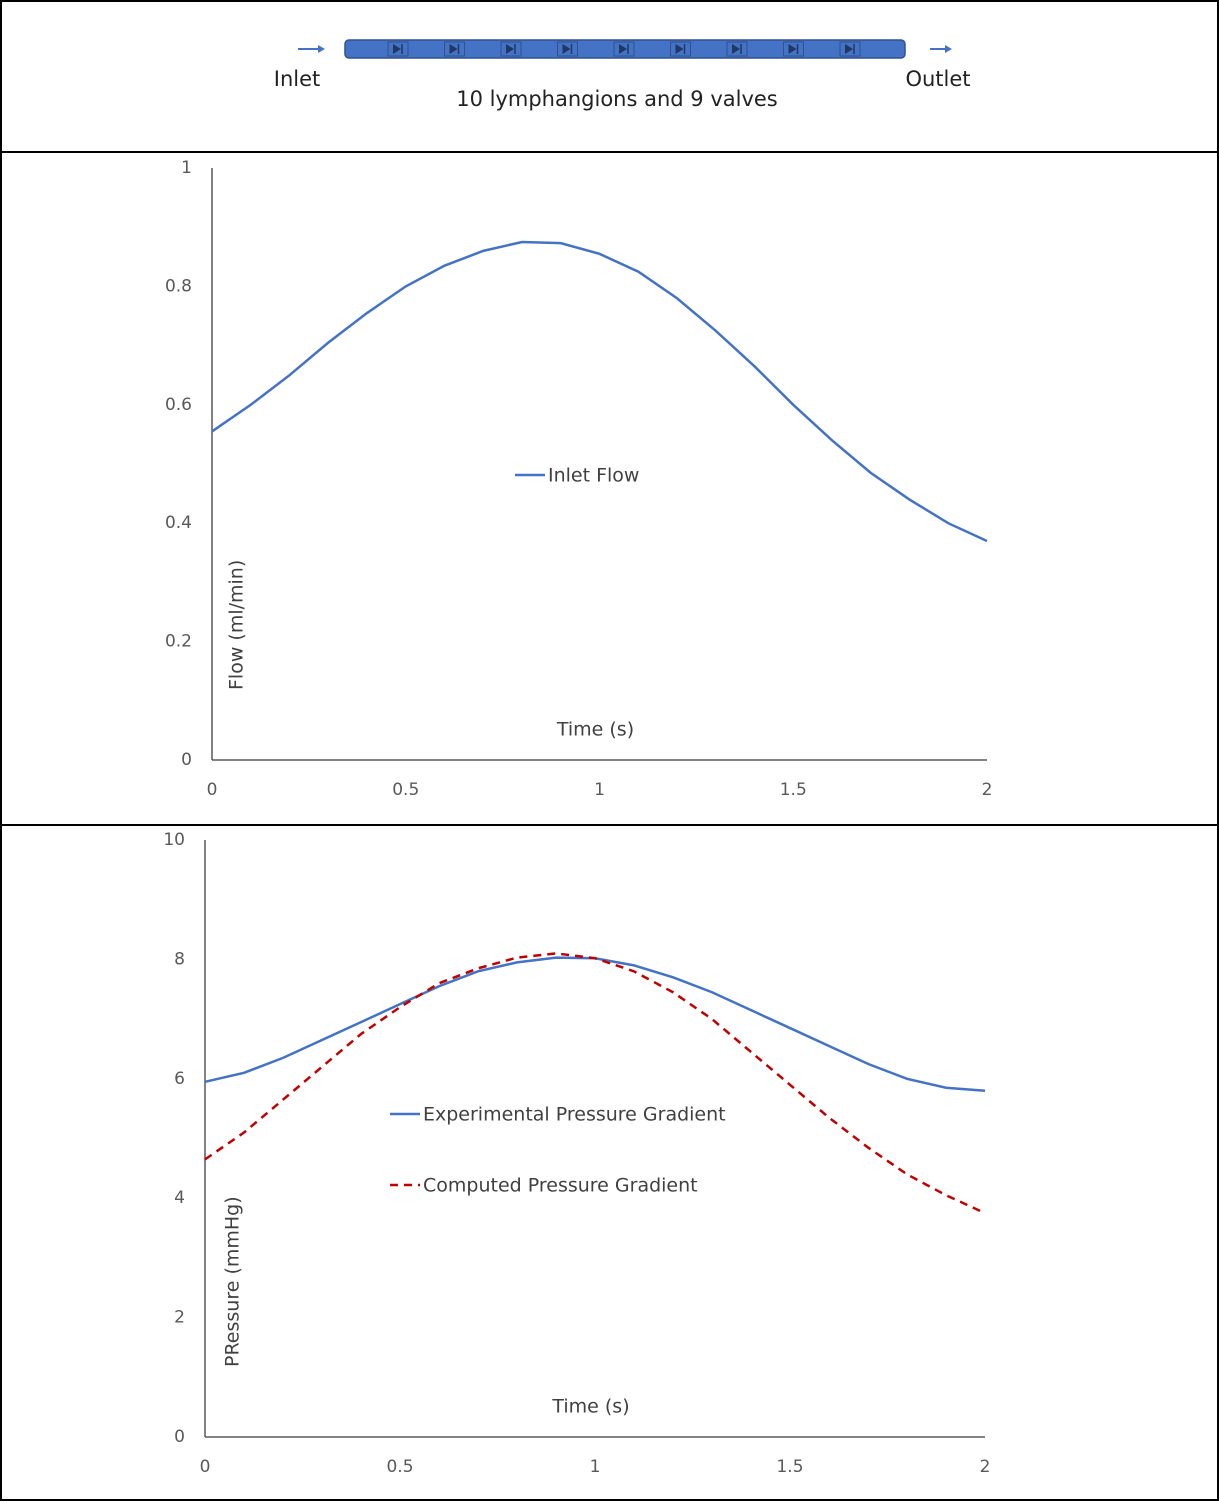  Describe the element at coordinates (297, 79) in the screenshot. I see `inlet-label: Inlet` at that location.